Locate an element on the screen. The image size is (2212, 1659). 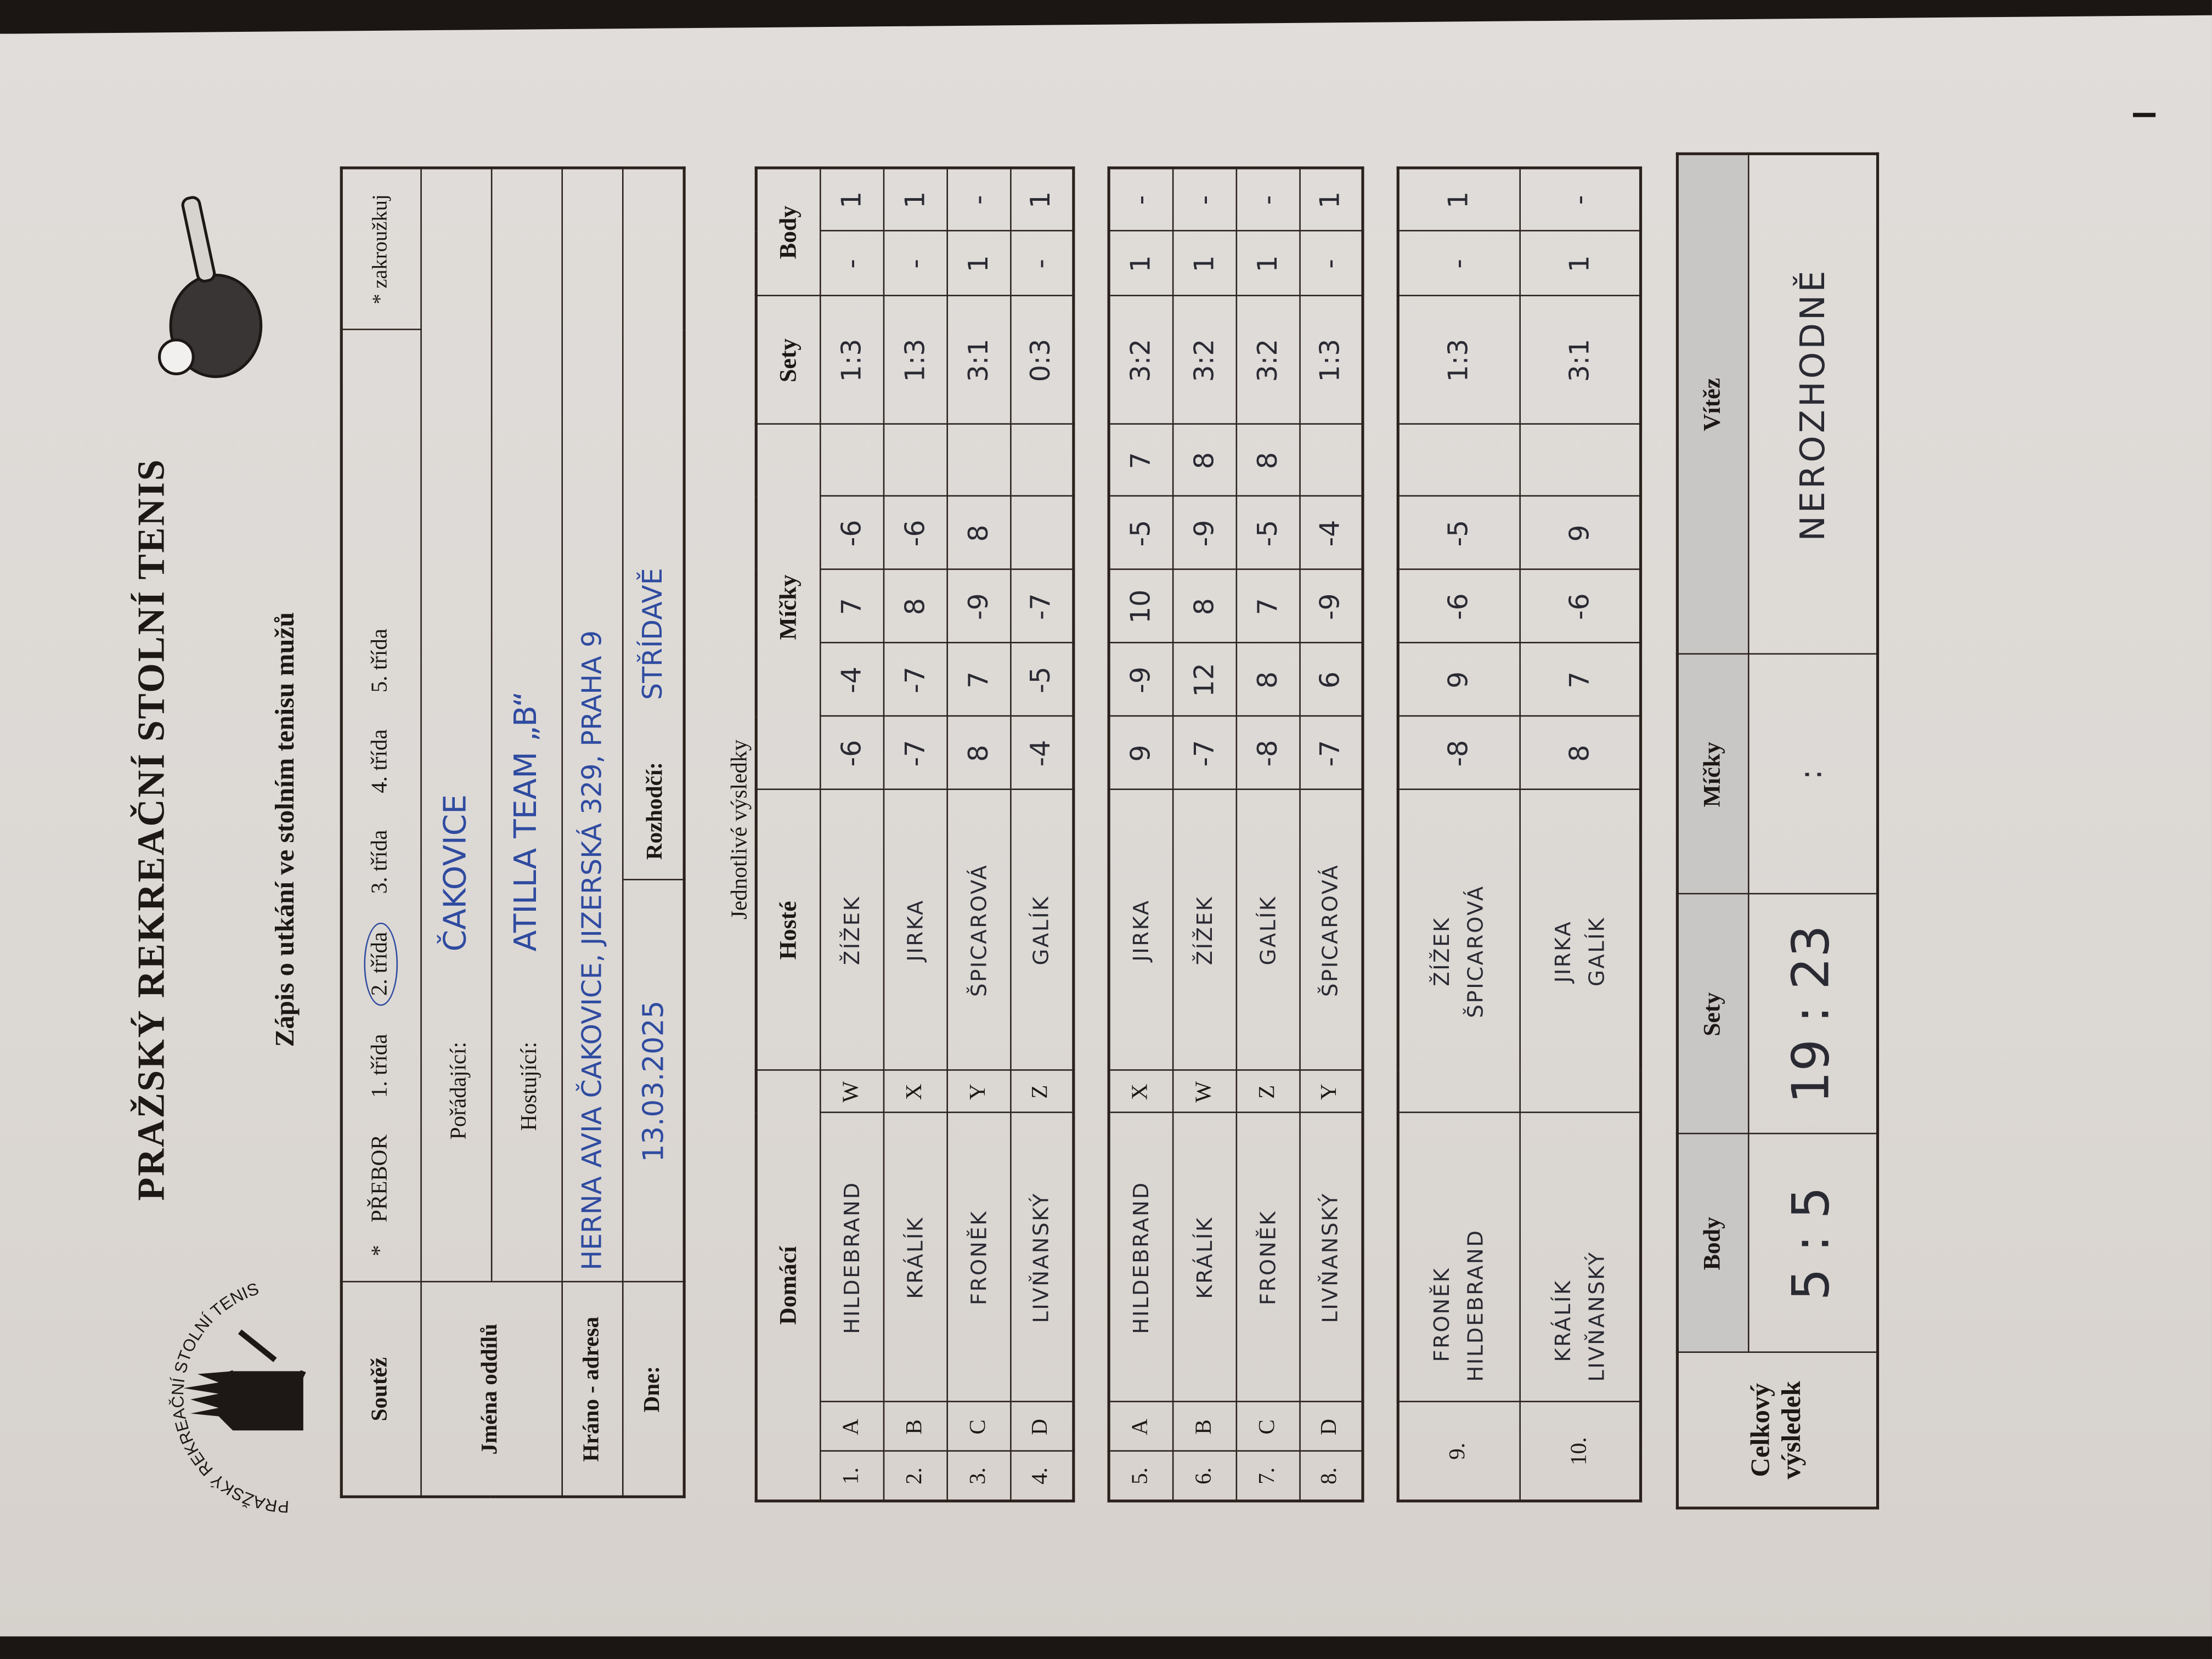
set-ball-score: 10 is located at coordinates (1140, 606).